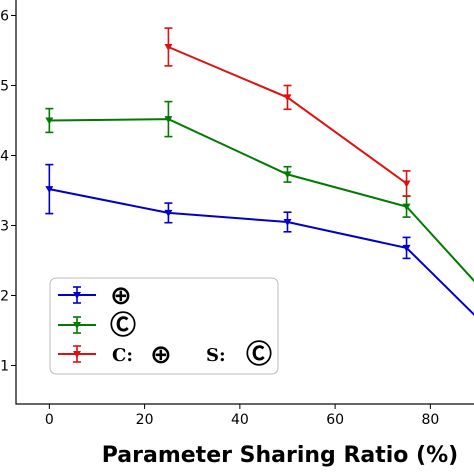  I want to click on x-tick-label: 80, so click(430, 420).